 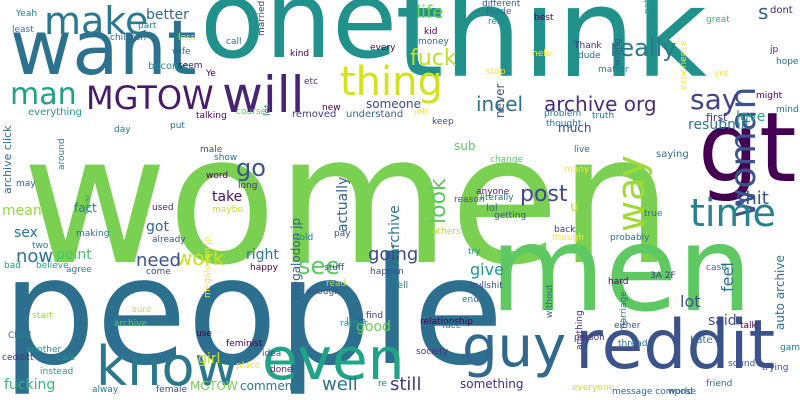 I want to click on word-see: see, so click(x=319, y=266).